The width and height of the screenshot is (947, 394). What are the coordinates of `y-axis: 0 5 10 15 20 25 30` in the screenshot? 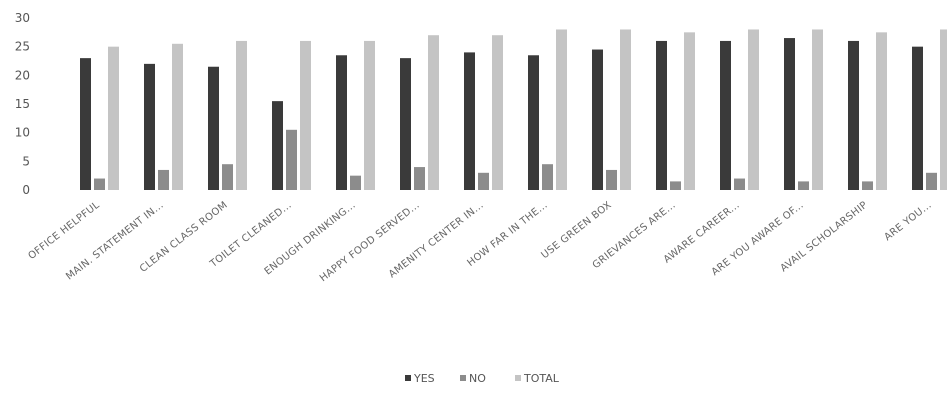 It's located at (22, 104).